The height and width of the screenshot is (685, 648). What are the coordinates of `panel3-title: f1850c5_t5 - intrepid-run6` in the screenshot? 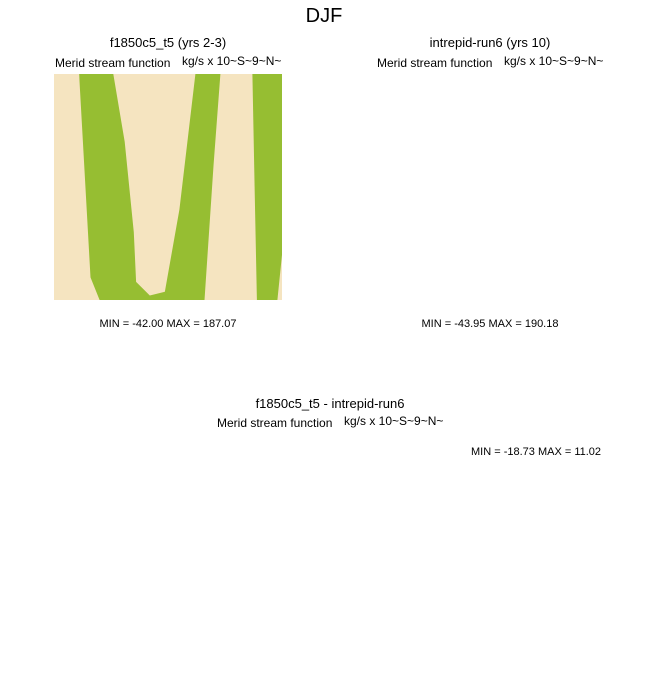 It's located at (330, 403).